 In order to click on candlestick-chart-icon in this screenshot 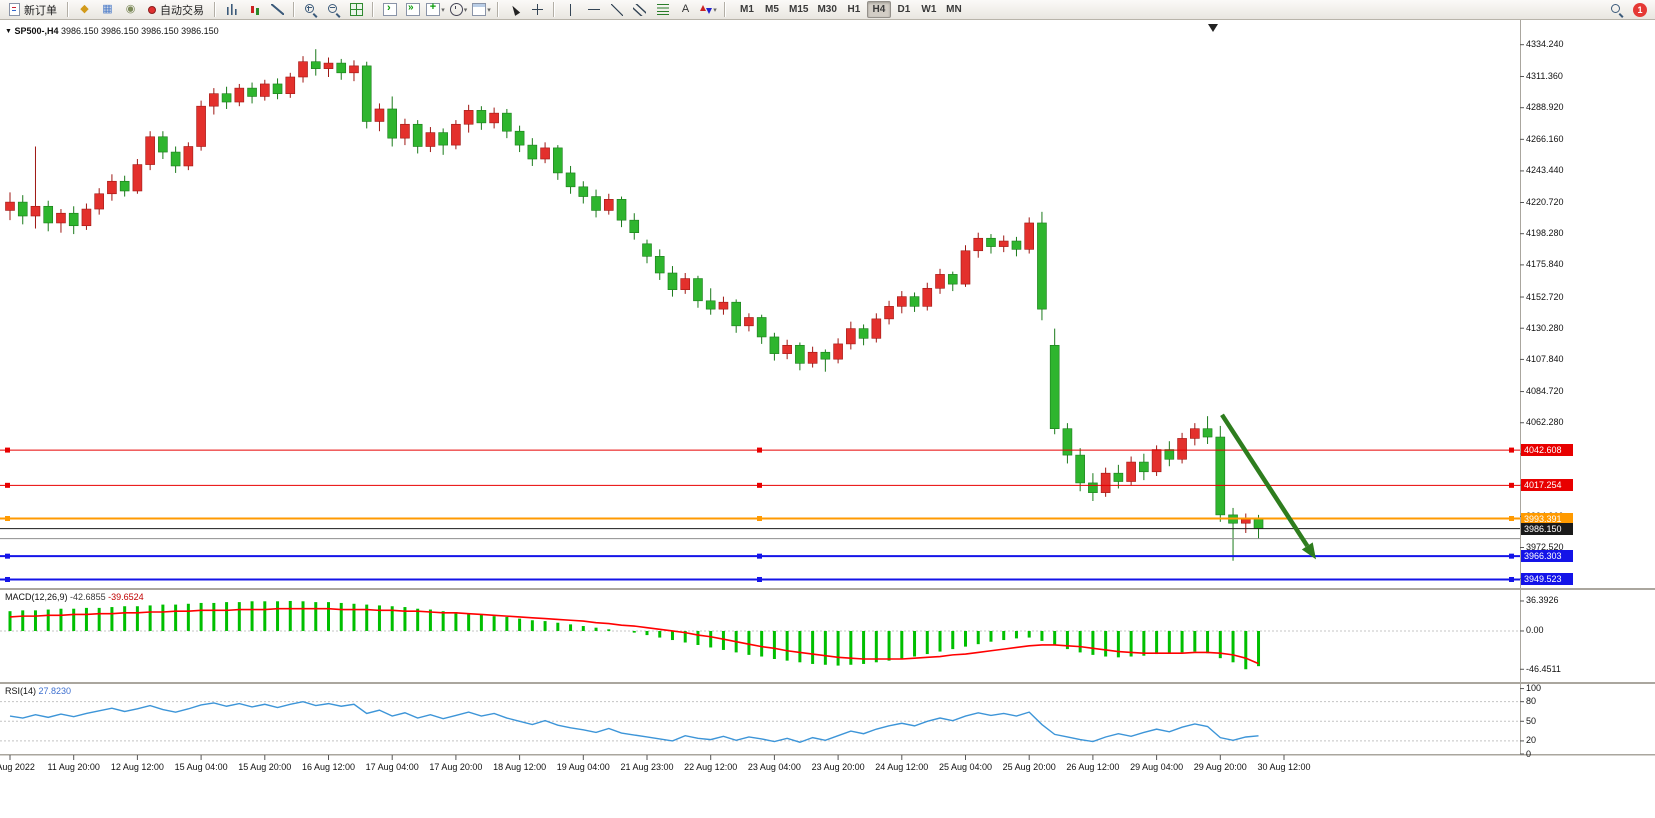, I will do `click(254, 10)`.